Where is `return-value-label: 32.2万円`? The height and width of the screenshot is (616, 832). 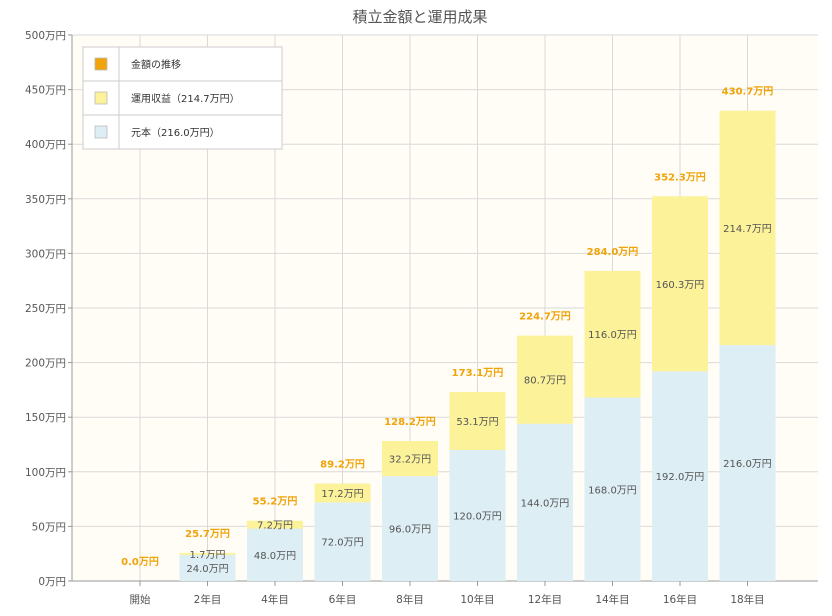 return-value-label: 32.2万円 is located at coordinates (410, 460).